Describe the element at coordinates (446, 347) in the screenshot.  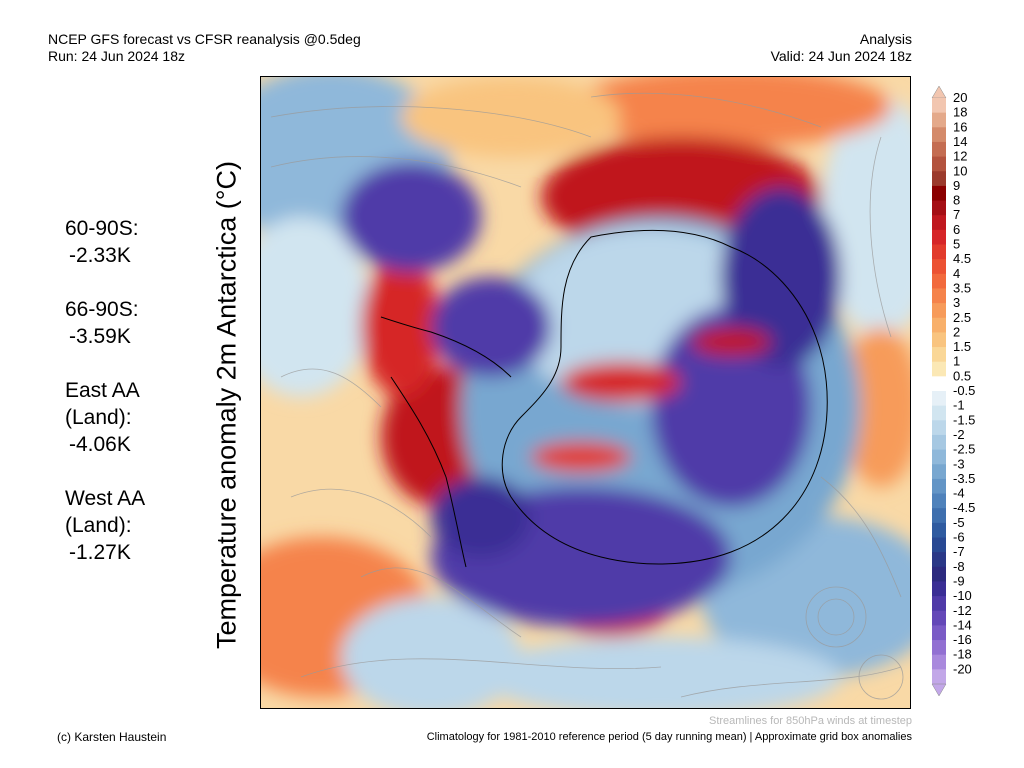
I see `peninsula-coastline` at that location.